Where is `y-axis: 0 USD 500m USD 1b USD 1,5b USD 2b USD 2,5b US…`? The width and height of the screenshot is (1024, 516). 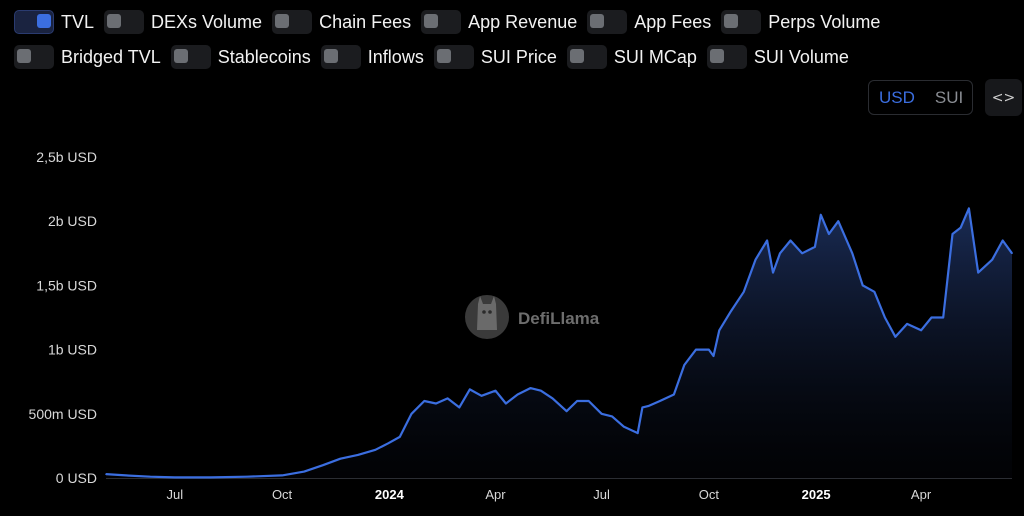
y-axis: 0 USD 500m USD 1b USD 1,5b USD 2b USD 2,5b US… is located at coordinates (63, 317).